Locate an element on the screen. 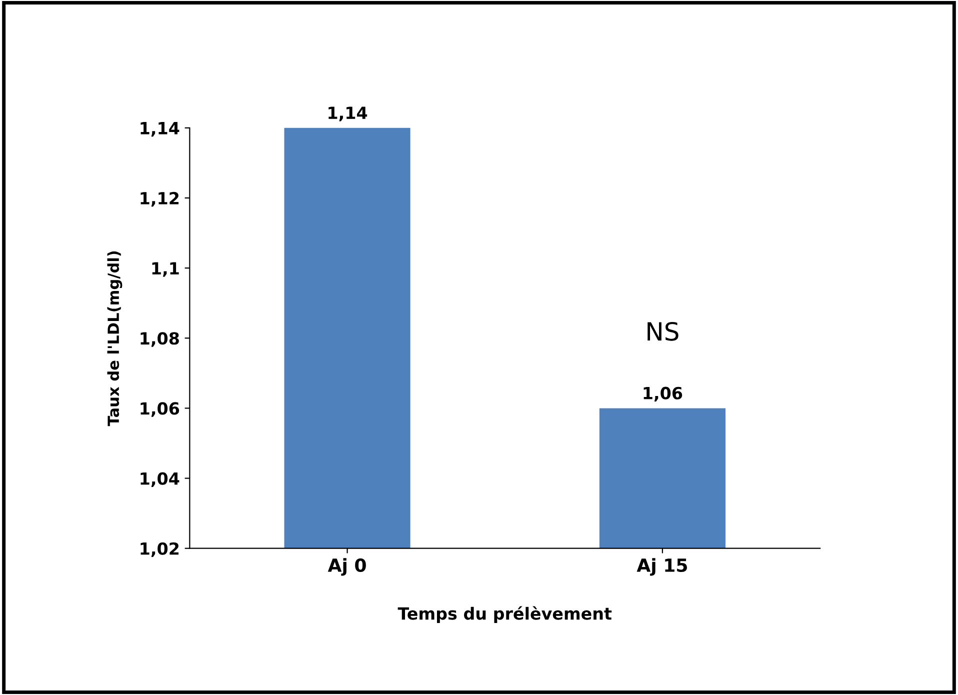  y-axis-title: Taux de l'LDL(mg/dl) is located at coordinates (114, 338).